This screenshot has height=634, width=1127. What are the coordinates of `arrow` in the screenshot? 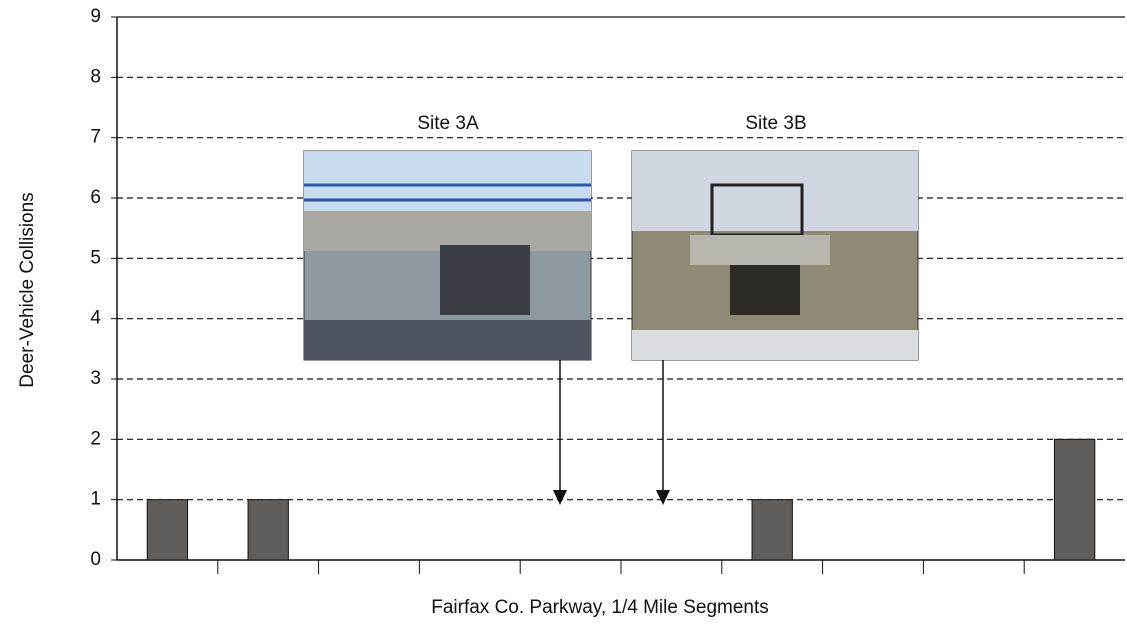 It's located at (611, 432).